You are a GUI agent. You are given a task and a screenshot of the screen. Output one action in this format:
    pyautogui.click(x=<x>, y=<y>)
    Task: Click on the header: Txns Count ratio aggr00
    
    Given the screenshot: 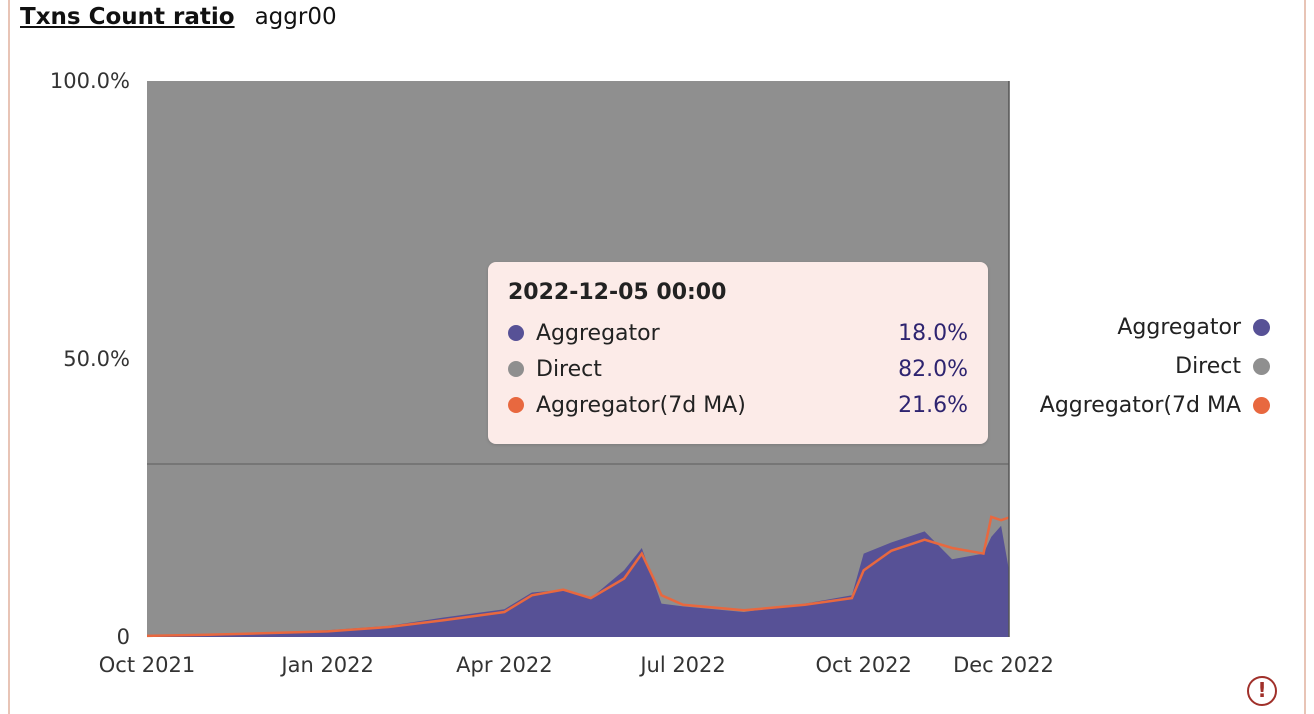 What is the action you would take?
    pyautogui.click(x=178, y=19)
    